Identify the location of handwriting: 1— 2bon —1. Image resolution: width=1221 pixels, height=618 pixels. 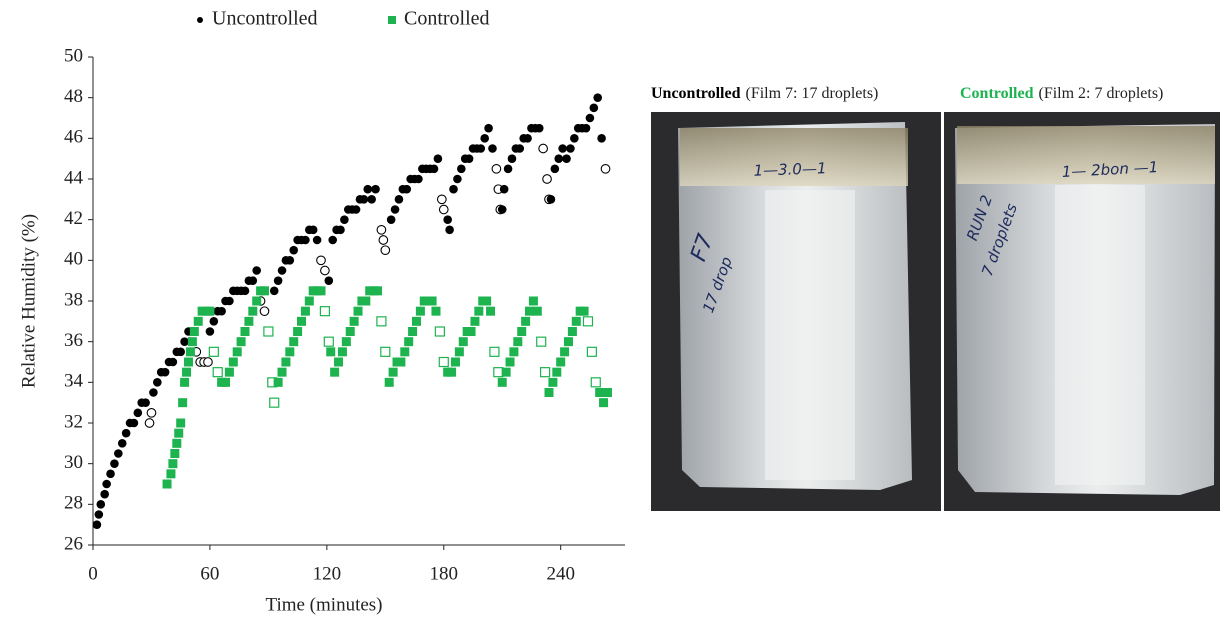
(1109, 169).